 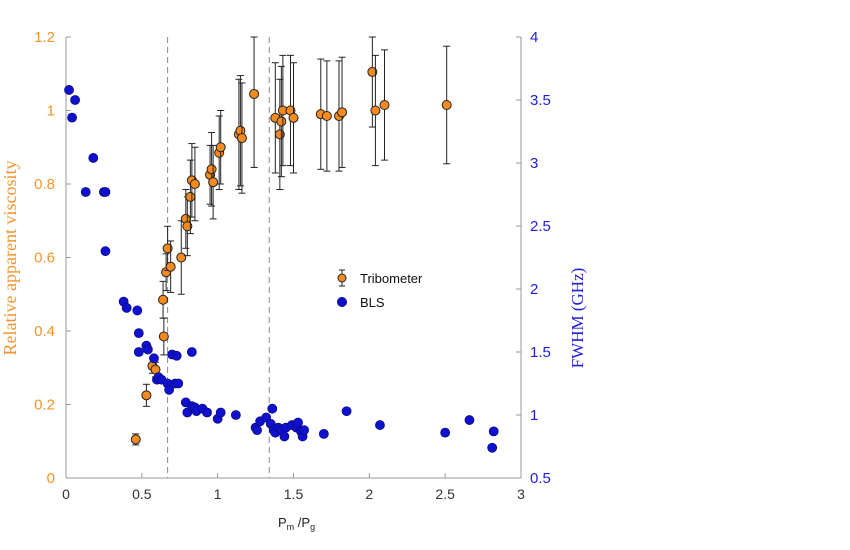 What do you see at coordinates (540, 100) in the screenshot?
I see `y-right-tick-label: 3.5` at bounding box center [540, 100].